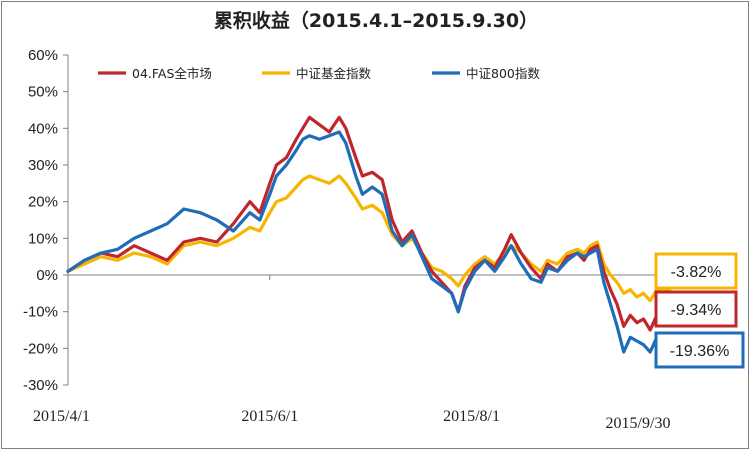  I want to click on x-tick-label: 2015/9/30, so click(638, 423).